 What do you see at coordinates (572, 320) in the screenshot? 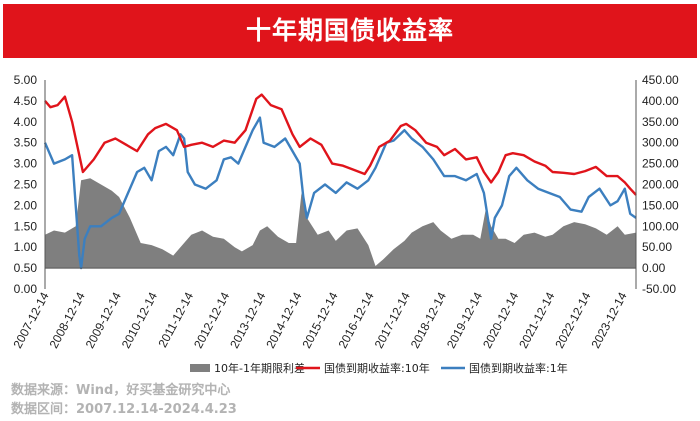
I see `x-tick-label: 2022-12-14` at bounding box center [572, 320].